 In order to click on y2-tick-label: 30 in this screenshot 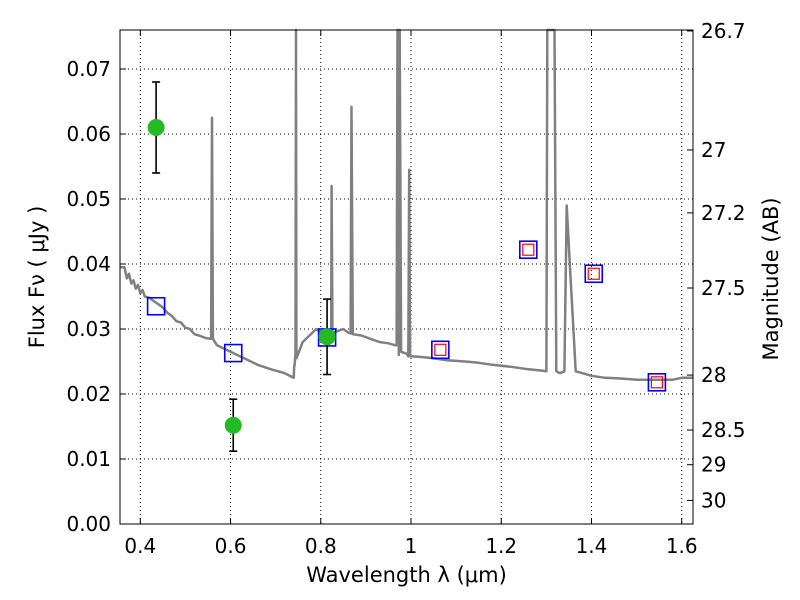, I will do `click(713, 500)`.